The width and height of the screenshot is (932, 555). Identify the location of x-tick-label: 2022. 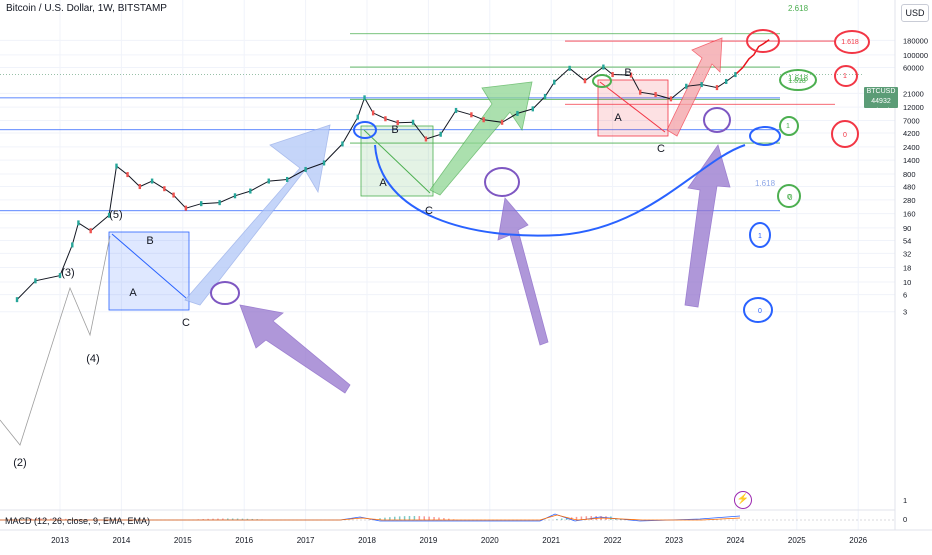
(613, 540).